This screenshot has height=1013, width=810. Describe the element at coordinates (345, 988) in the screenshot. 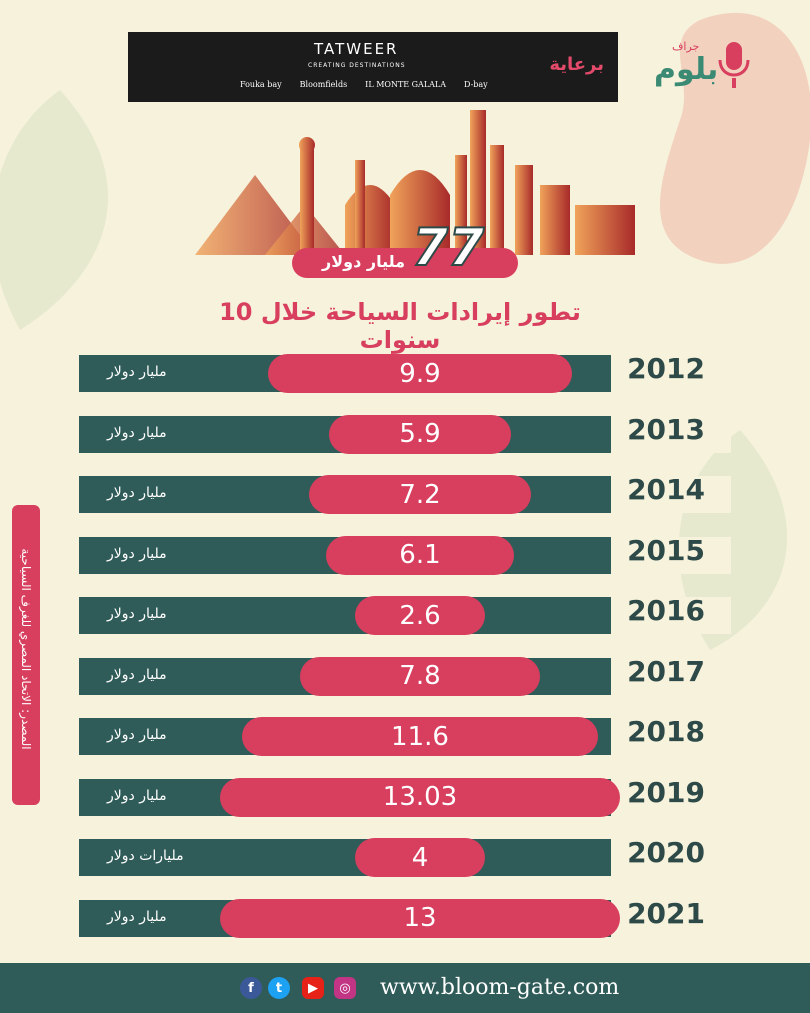

I see `instagram-icon: ◎` at that location.